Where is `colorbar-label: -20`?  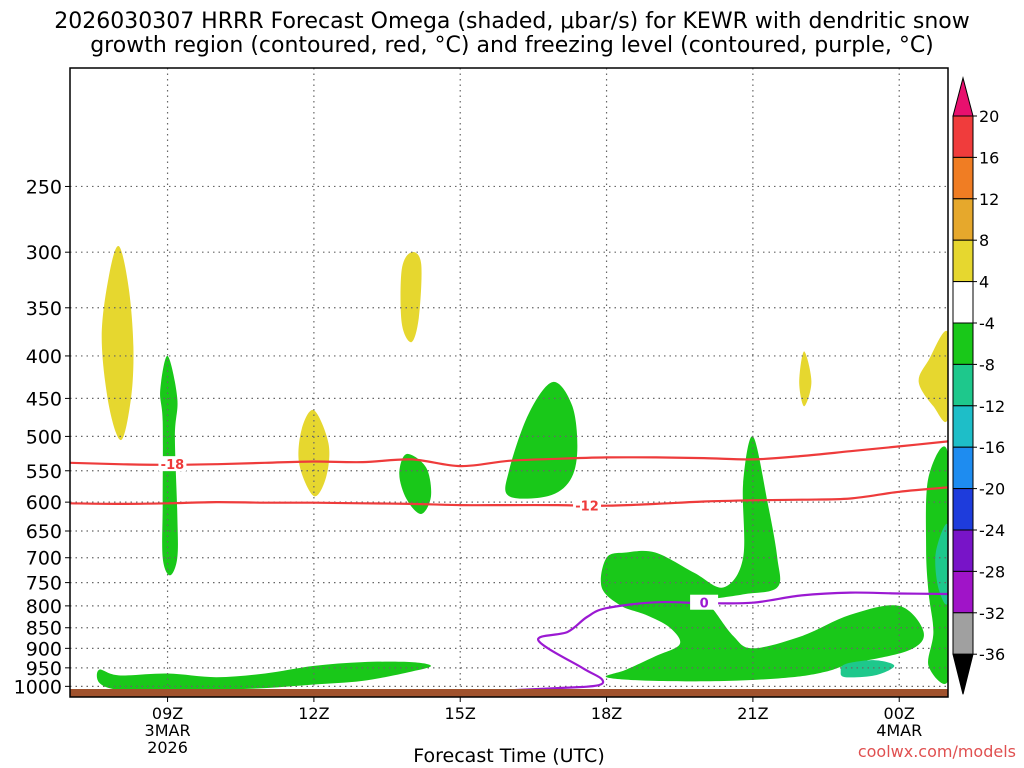 colorbar-label: -20 is located at coordinates (992, 489).